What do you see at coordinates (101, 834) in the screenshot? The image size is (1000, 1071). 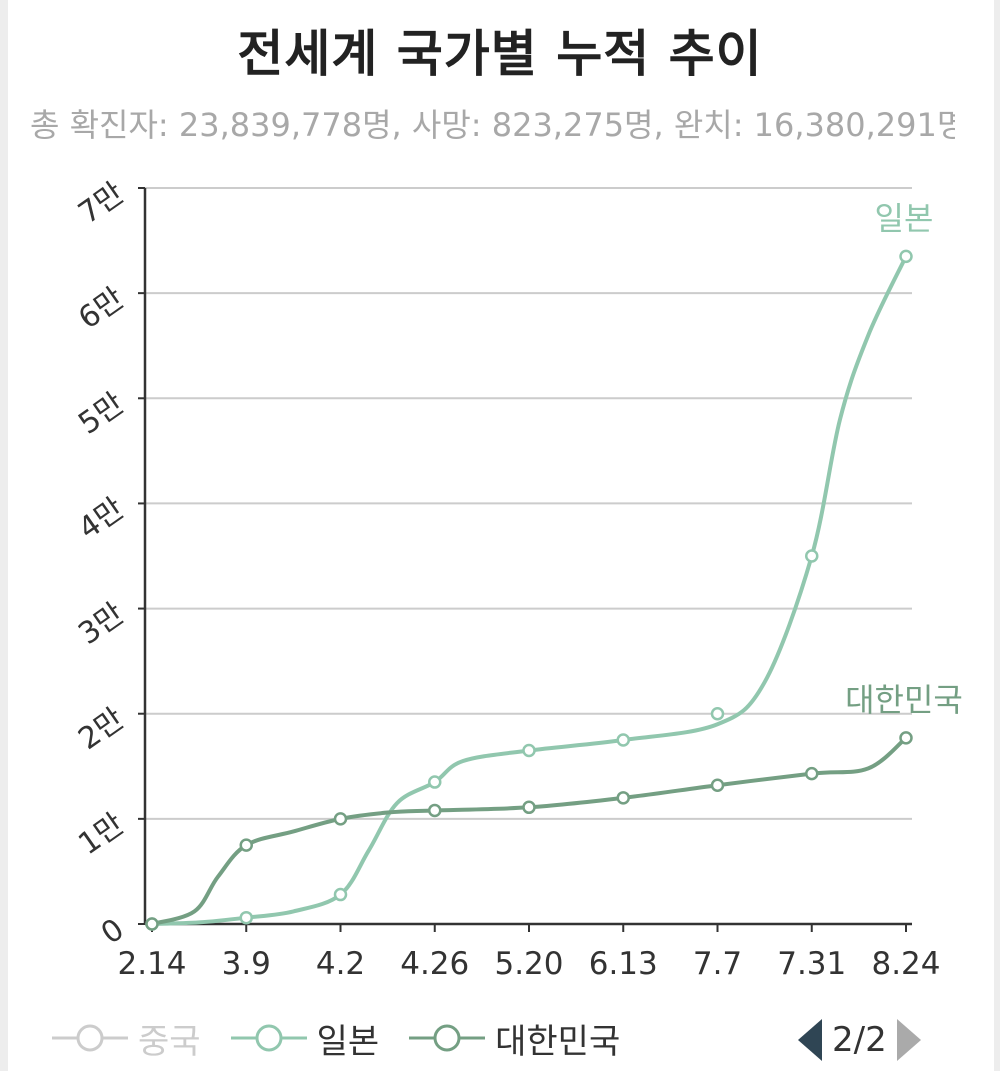 I see `y-tick-label: 1만` at bounding box center [101, 834].